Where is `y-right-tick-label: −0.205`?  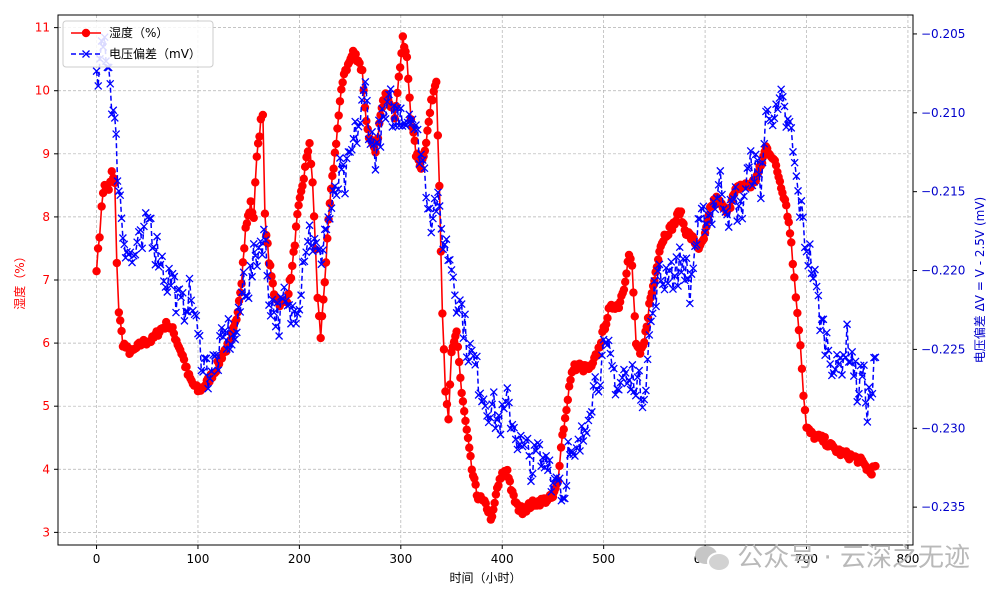
y-right-tick-label: −0.205 is located at coordinates (943, 34).